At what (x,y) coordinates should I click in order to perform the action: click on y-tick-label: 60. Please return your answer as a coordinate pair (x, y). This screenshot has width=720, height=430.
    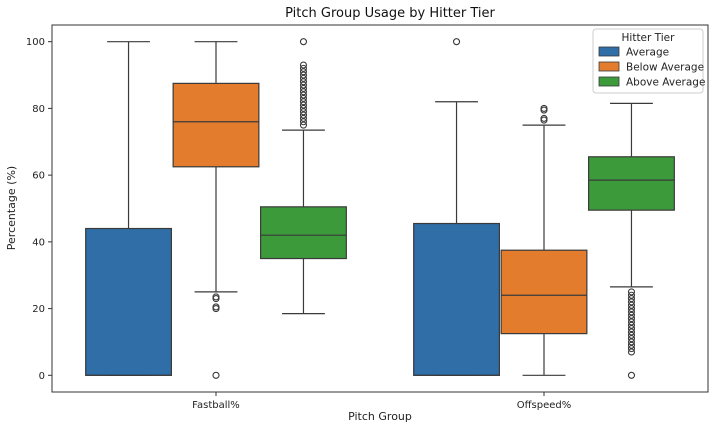
    Looking at the image, I should click on (38, 176).